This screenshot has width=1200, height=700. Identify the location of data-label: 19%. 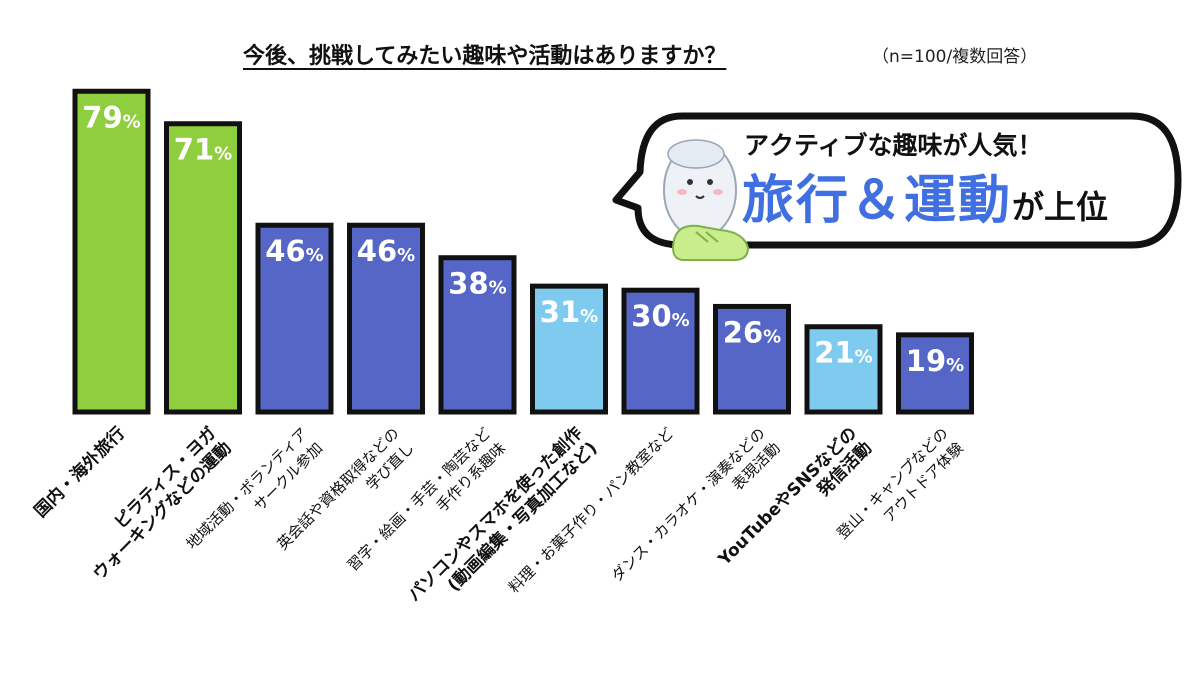
(935, 361).